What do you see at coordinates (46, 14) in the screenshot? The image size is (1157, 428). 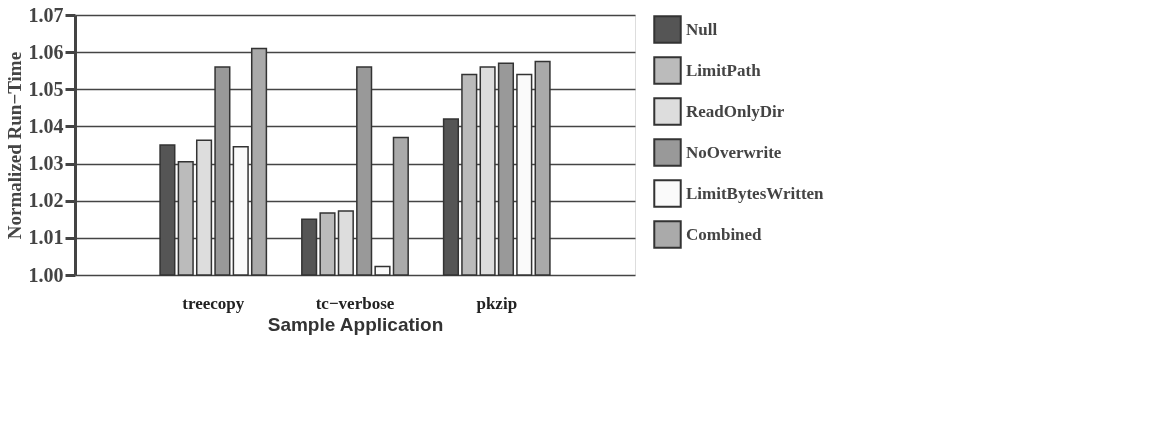 I see `y-tick-label: 1.07` at bounding box center [46, 14].